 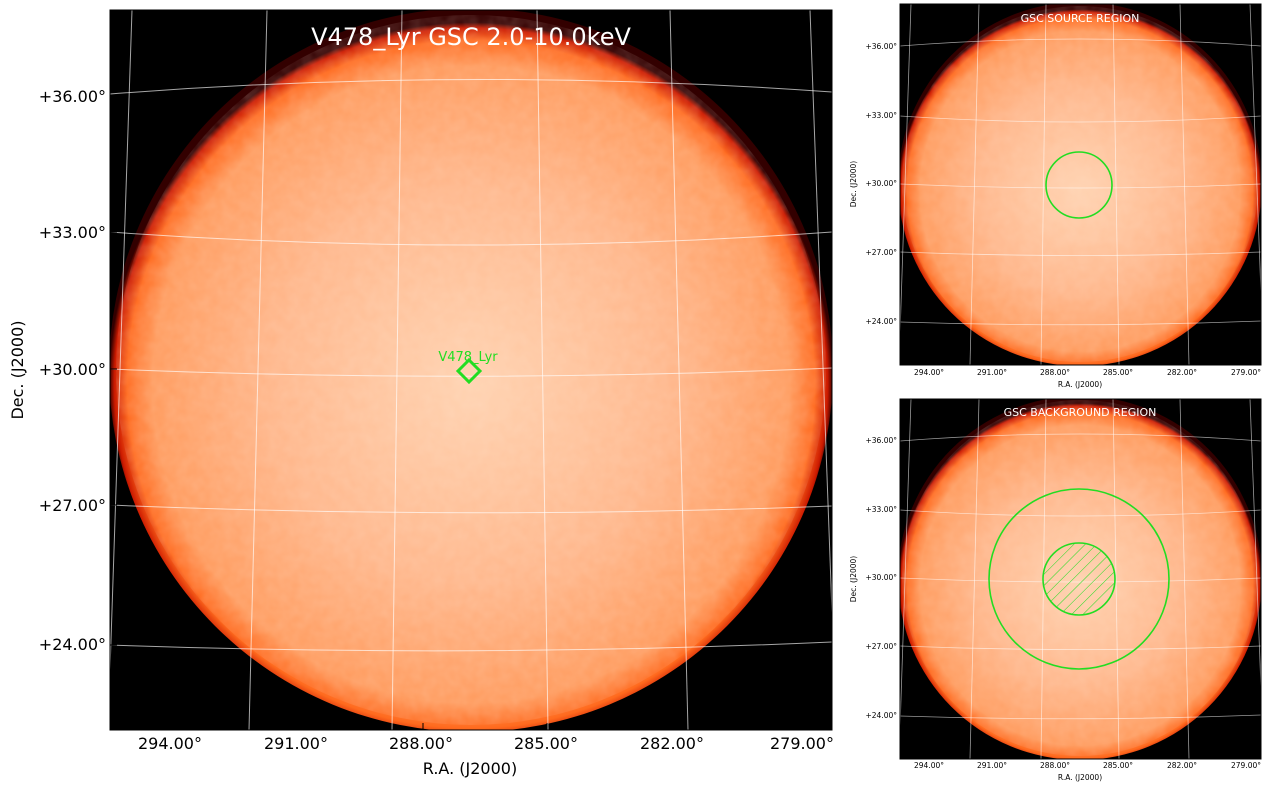 What do you see at coordinates (853, 184) in the screenshot?
I see `source-y-axis-label: Dec. (J2000)` at bounding box center [853, 184].